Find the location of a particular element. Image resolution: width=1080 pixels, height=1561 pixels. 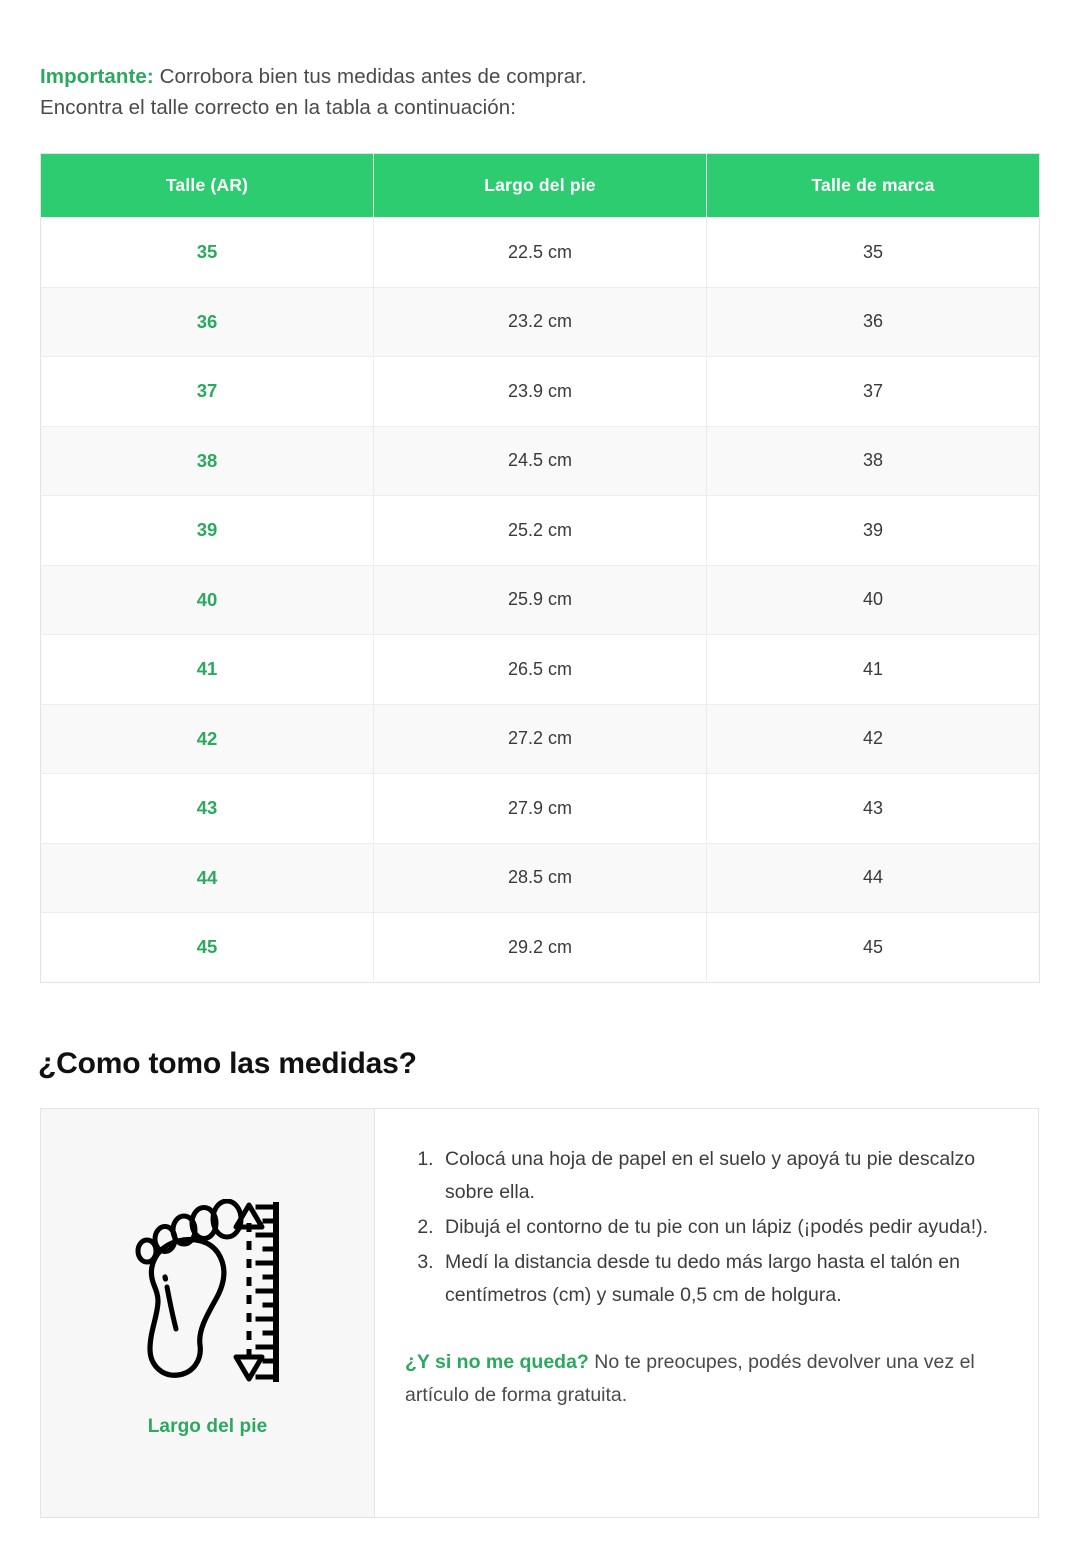

table-row: 44 28.5 cm 44 is located at coordinates (540, 877).